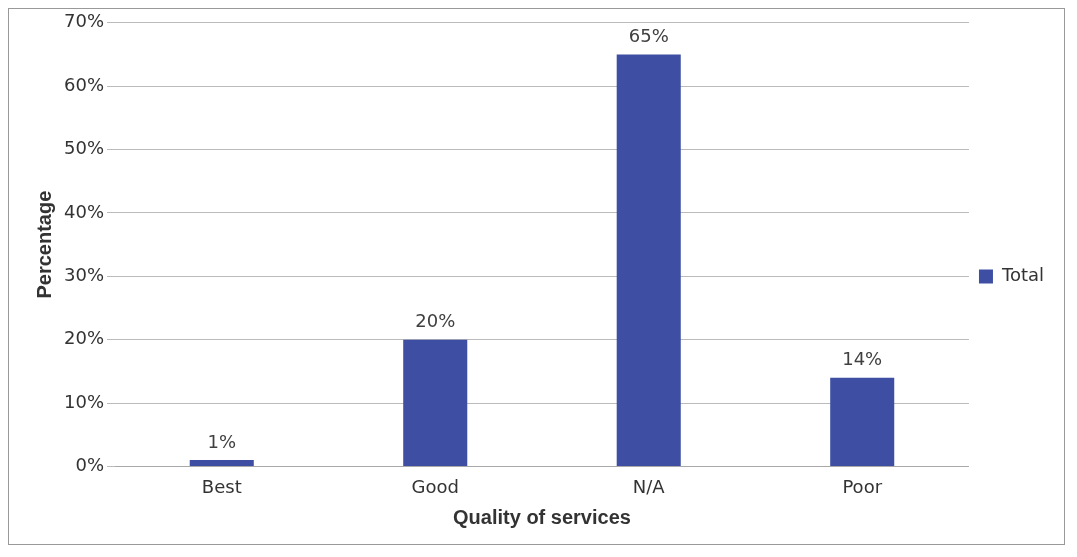 The image size is (1077, 557). Describe the element at coordinates (84, 274) in the screenshot. I see `y-tick-label: 30%` at that location.